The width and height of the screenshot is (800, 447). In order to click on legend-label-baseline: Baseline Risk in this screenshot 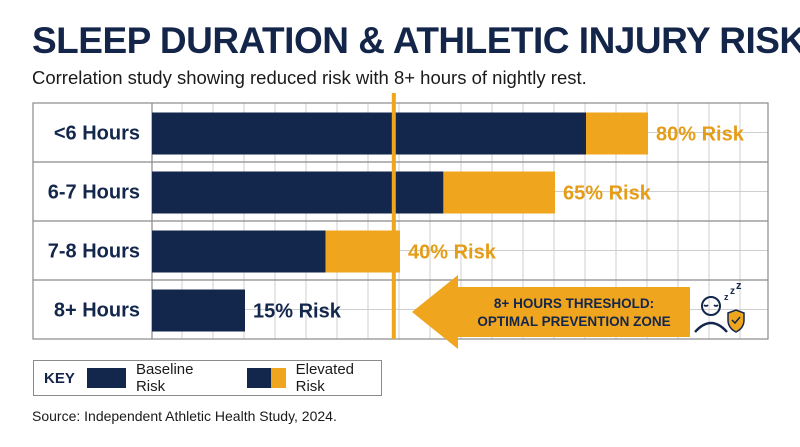, I will do `click(164, 378)`.